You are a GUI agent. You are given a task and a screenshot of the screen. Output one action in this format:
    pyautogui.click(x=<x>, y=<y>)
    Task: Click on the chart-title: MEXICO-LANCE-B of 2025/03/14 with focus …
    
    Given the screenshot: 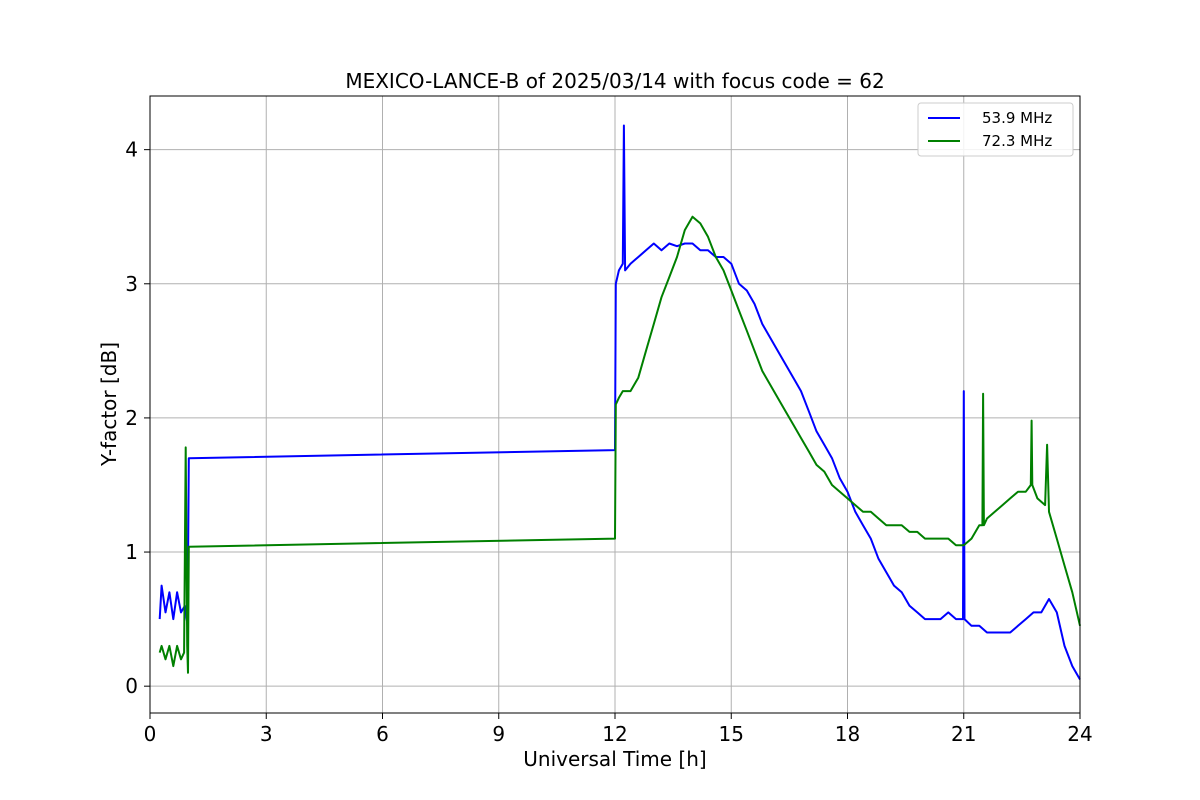 What is the action you would take?
    pyautogui.click(x=614, y=81)
    